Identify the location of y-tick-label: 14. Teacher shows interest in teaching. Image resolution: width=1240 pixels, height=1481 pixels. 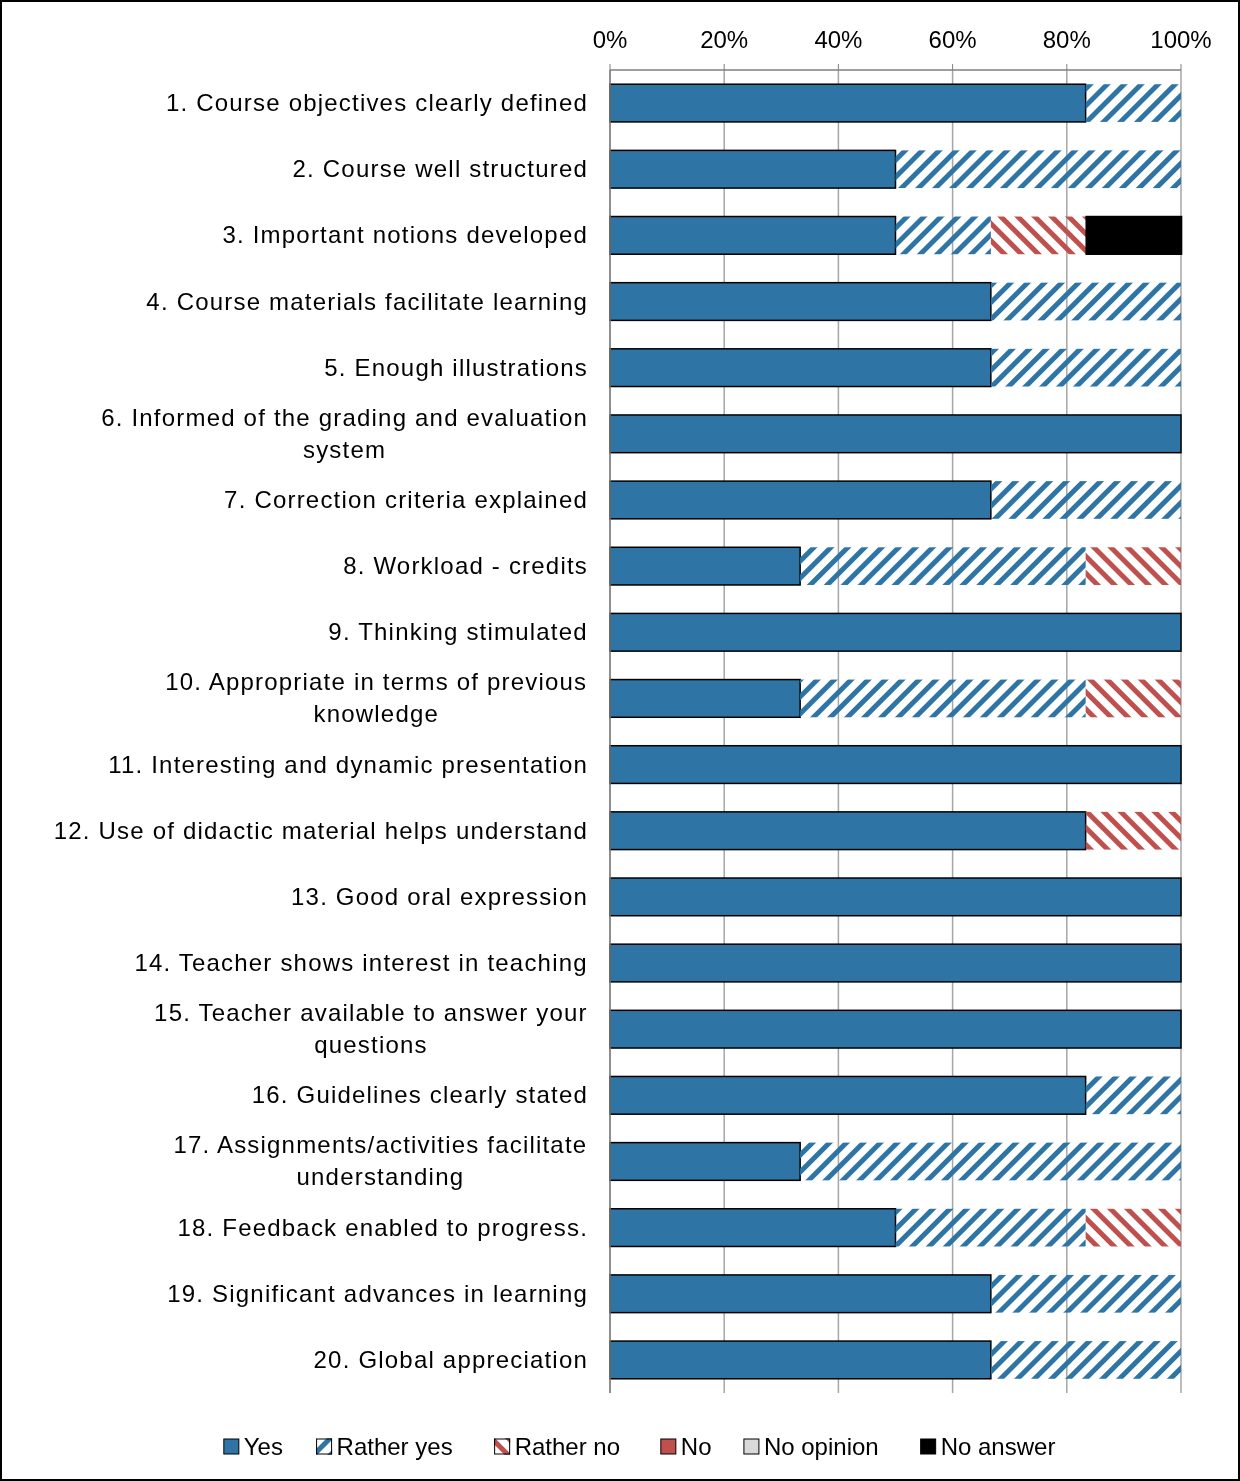
(361, 963).